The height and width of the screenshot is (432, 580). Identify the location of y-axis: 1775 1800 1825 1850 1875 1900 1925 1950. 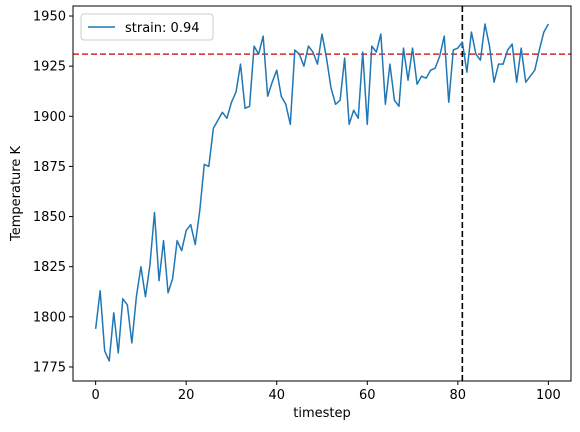
(53, 192).